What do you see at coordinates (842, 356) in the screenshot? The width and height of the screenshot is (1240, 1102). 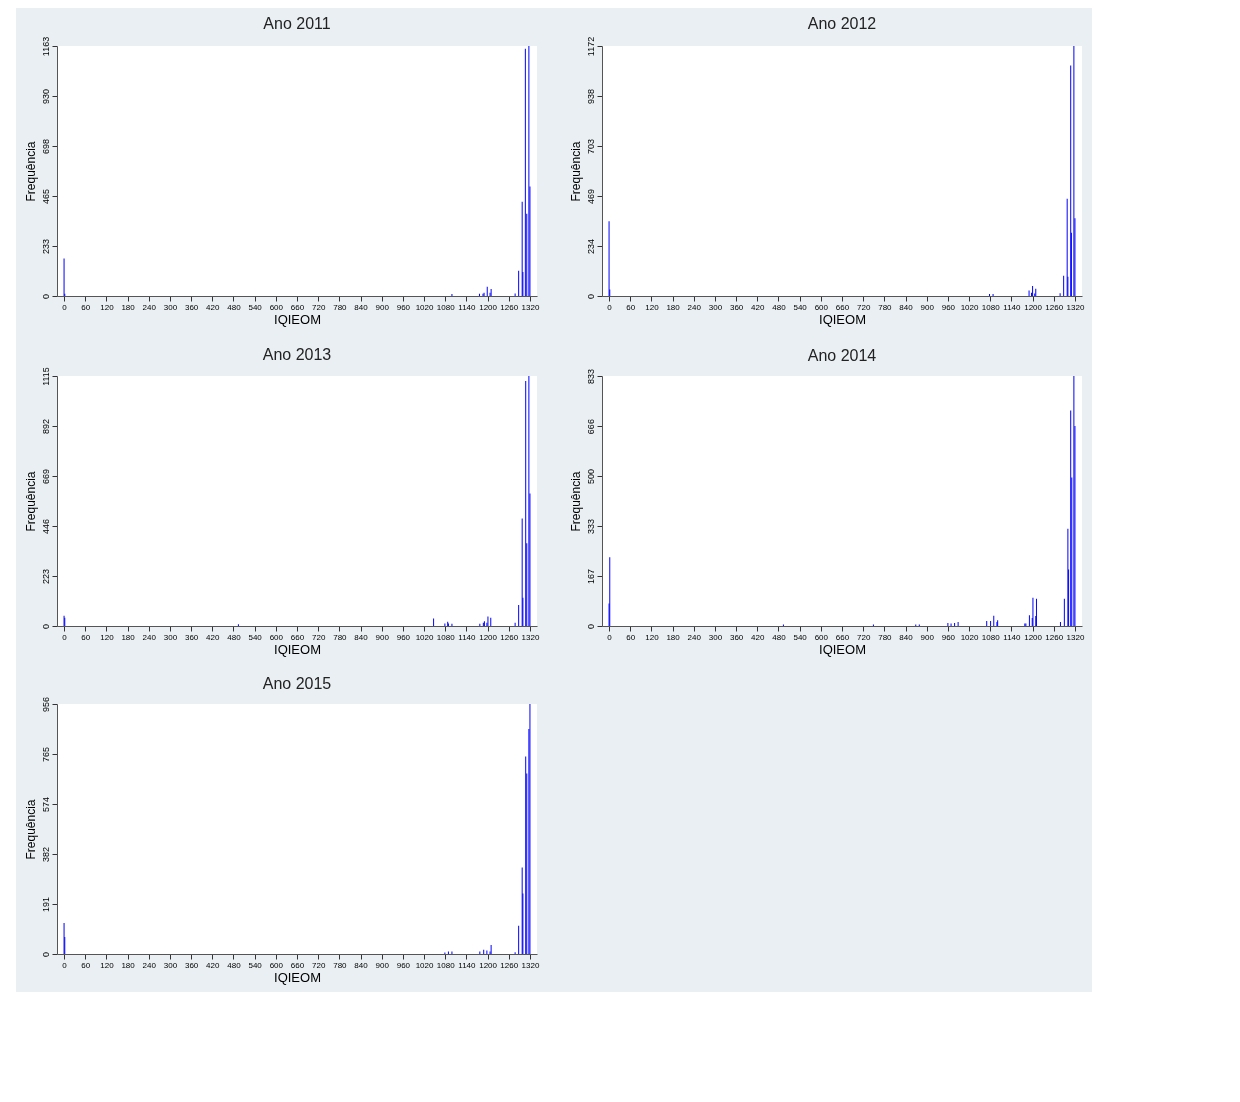 I see `chart-title: Ano 2014` at bounding box center [842, 356].